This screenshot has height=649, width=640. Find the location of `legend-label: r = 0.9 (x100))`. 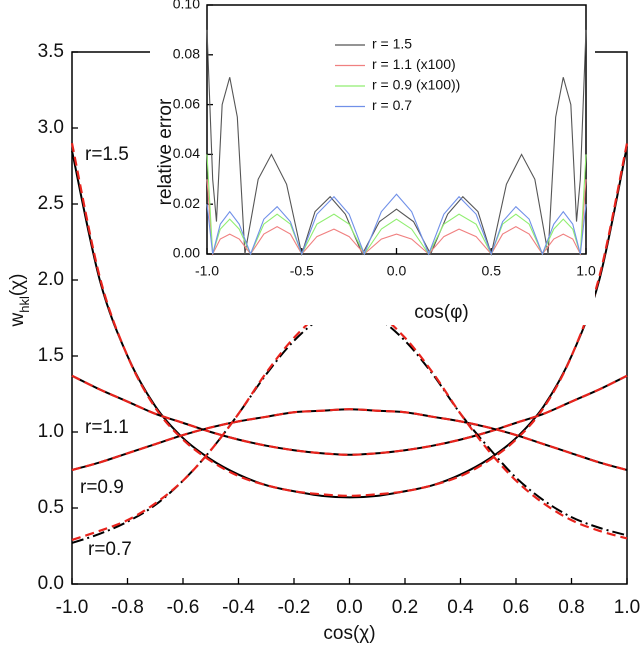

legend-label: r = 0.9 (x100)) is located at coordinates (416, 85).